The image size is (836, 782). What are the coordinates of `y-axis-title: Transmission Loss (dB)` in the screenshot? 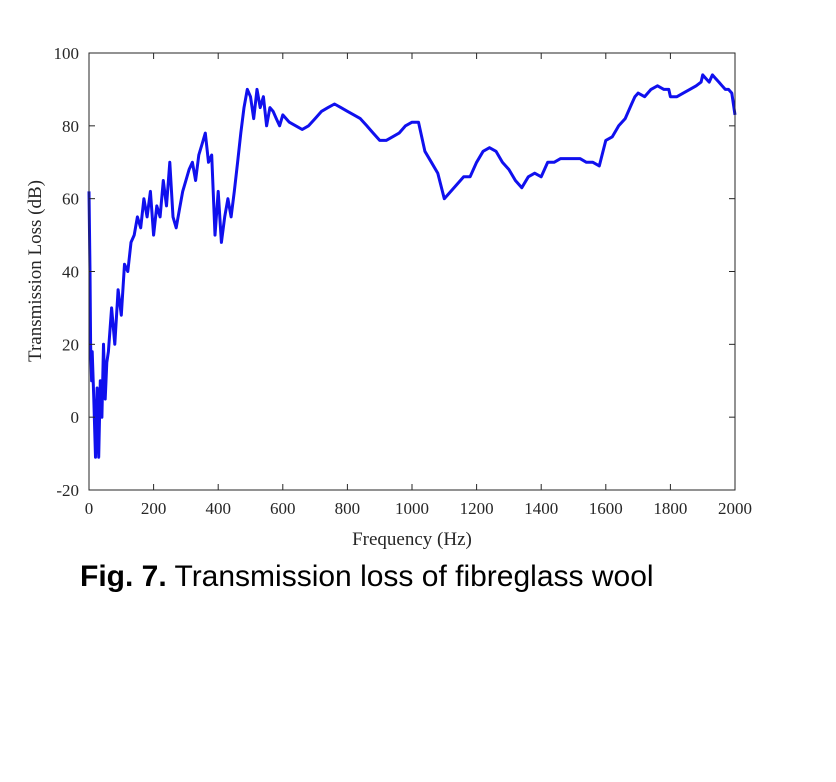 It's located at (35, 271).